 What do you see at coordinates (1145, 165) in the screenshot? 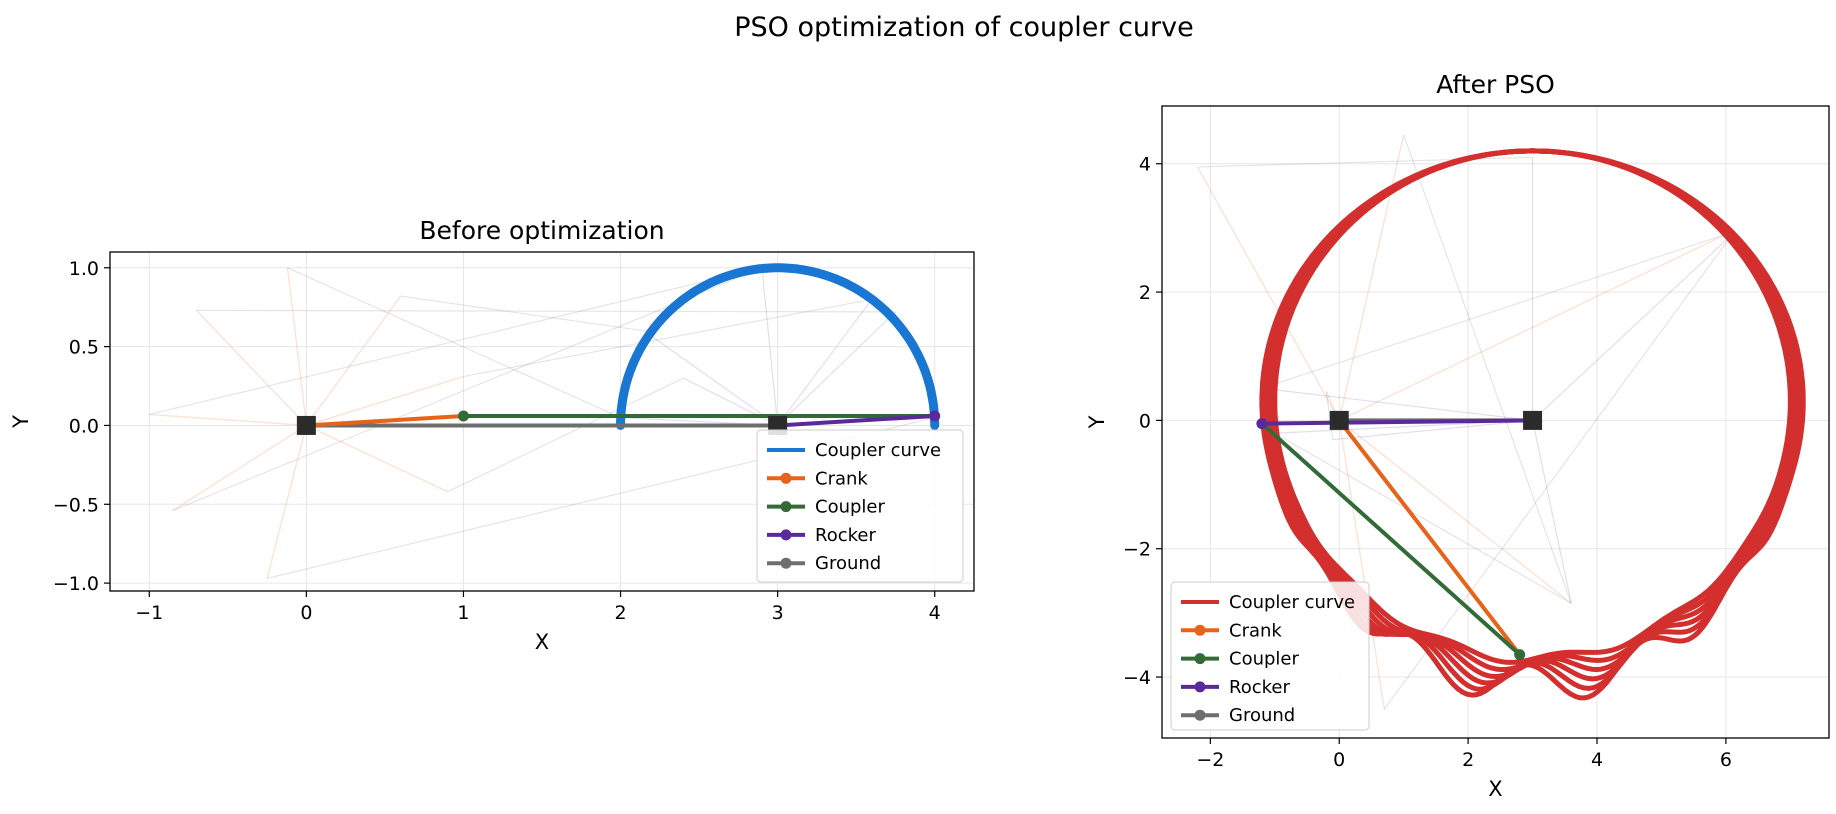
I see `y-tick-label: 4` at bounding box center [1145, 165].